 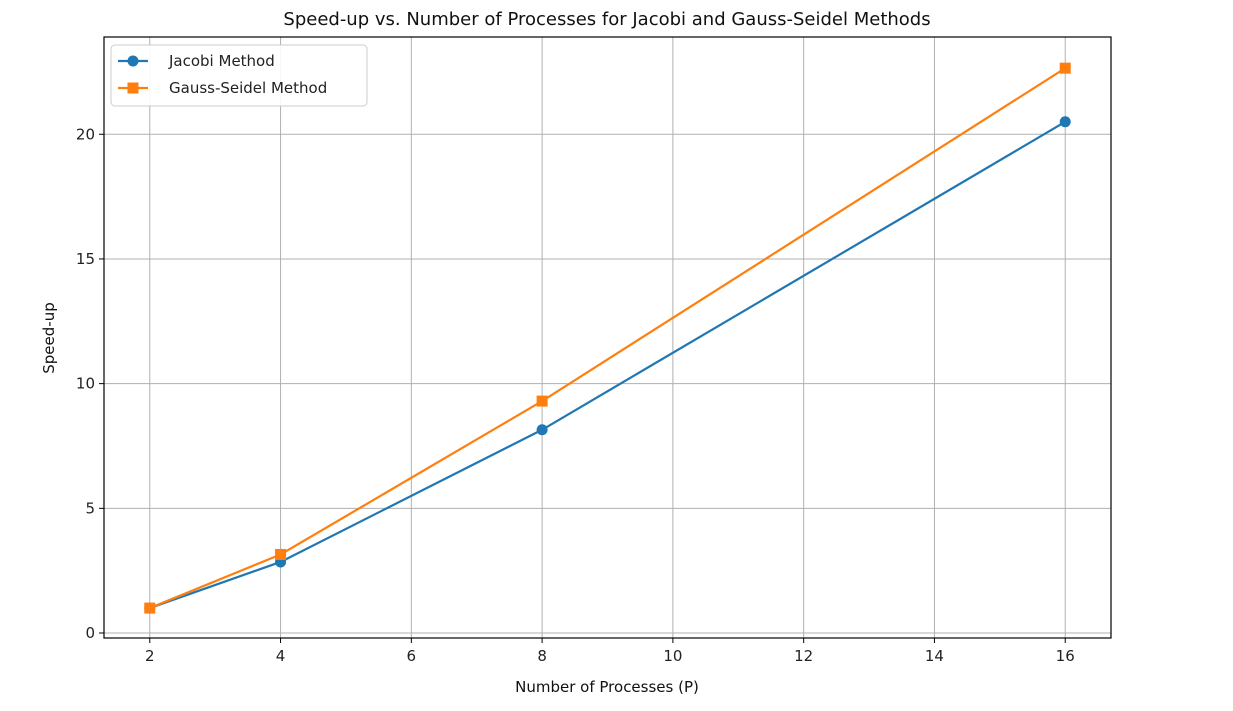 What do you see at coordinates (90, 633) in the screenshot?
I see `y-tick-label: 0` at bounding box center [90, 633].